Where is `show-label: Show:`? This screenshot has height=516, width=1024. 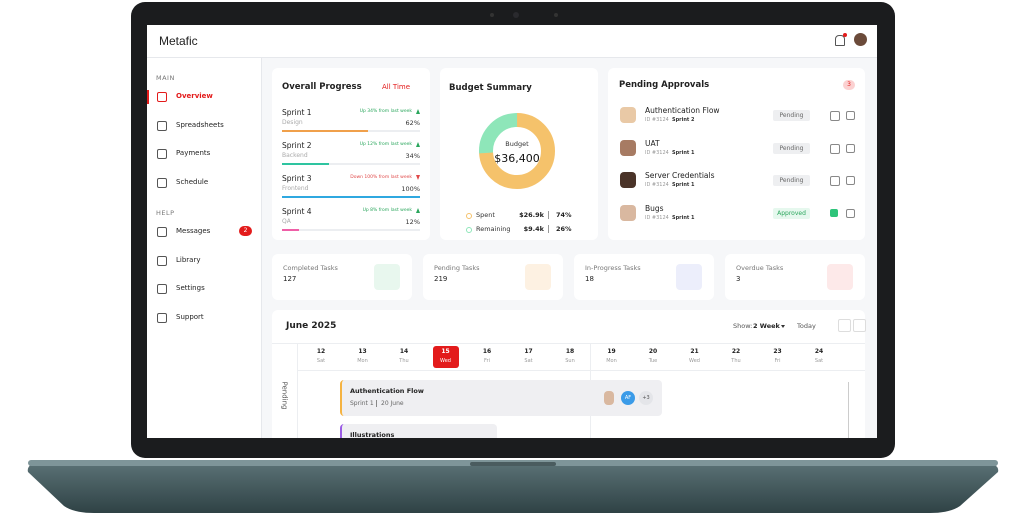
show-label: Show: is located at coordinates (743, 326).